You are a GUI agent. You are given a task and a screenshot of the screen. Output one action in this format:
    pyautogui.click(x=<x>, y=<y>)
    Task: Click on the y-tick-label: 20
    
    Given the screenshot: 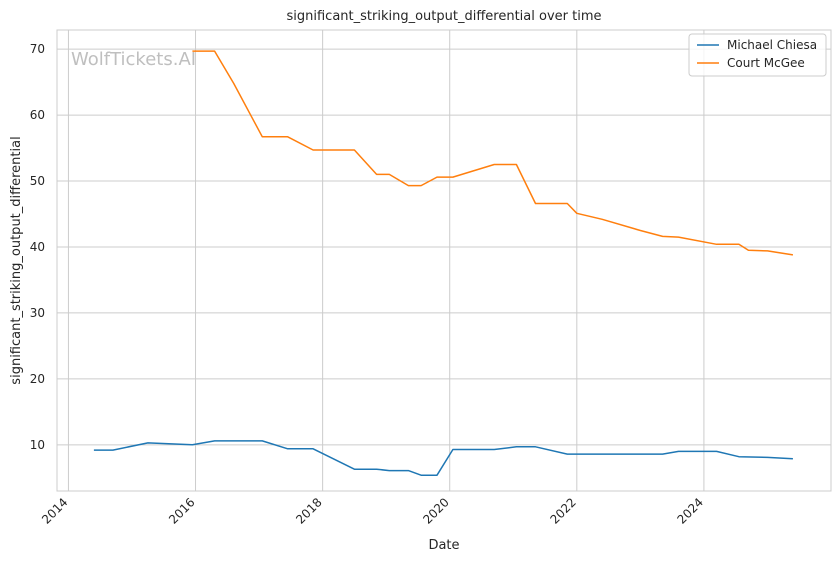 What is the action you would take?
    pyautogui.click(x=37, y=379)
    